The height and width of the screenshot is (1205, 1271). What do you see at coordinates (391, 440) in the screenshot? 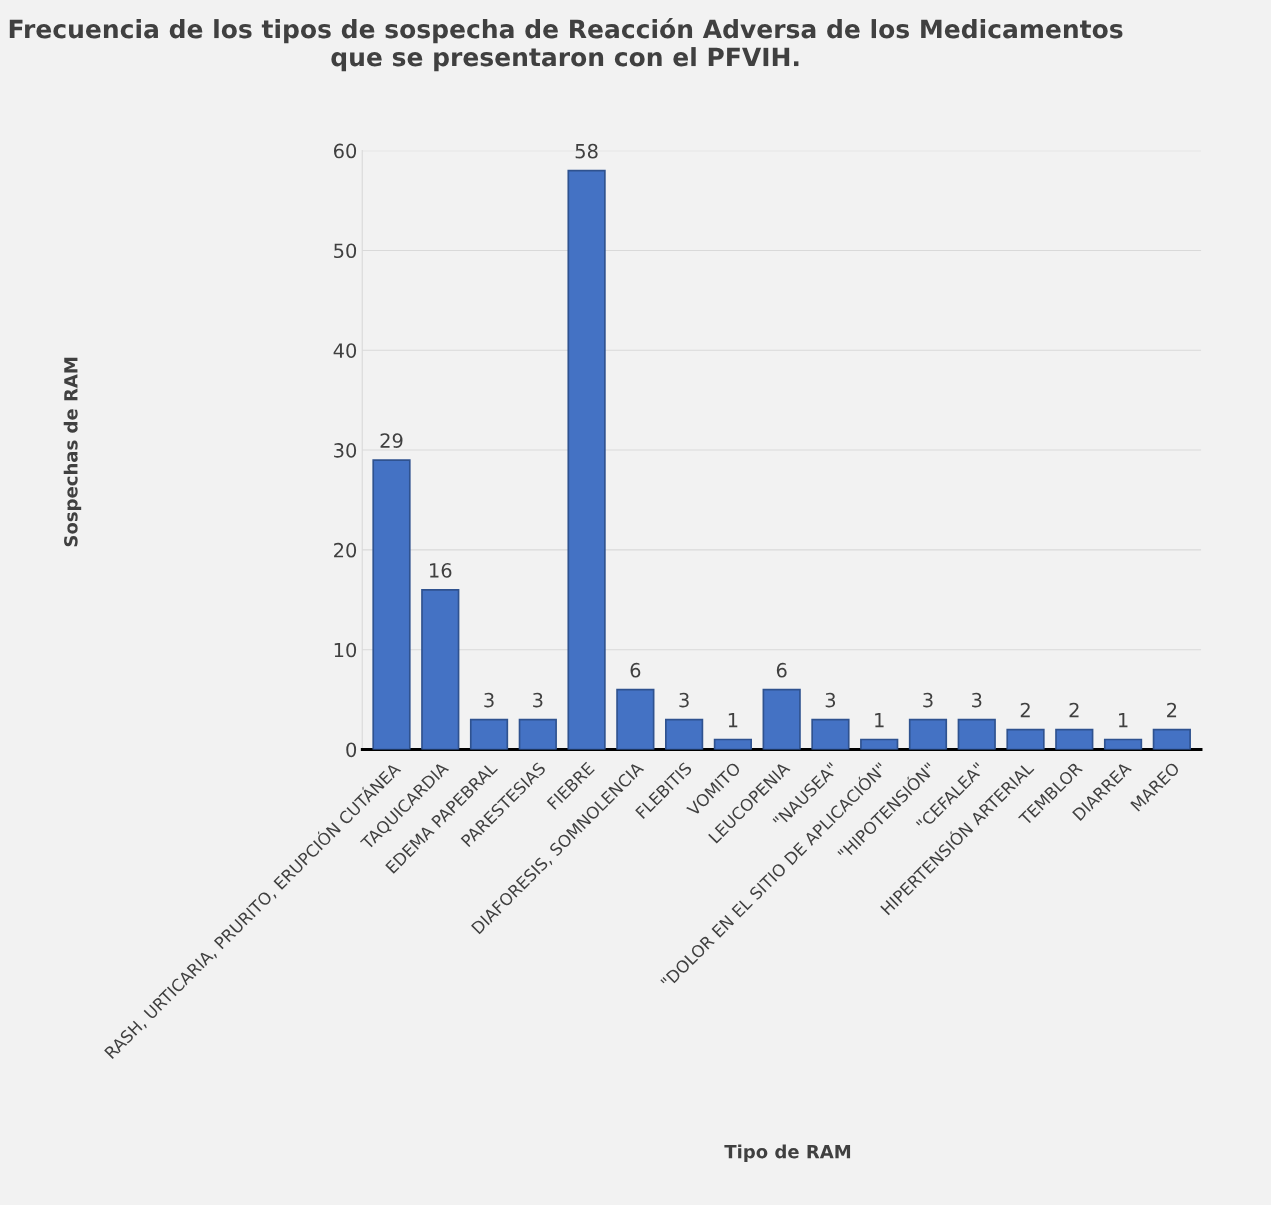
I see `data-label: 29` at bounding box center [391, 440].